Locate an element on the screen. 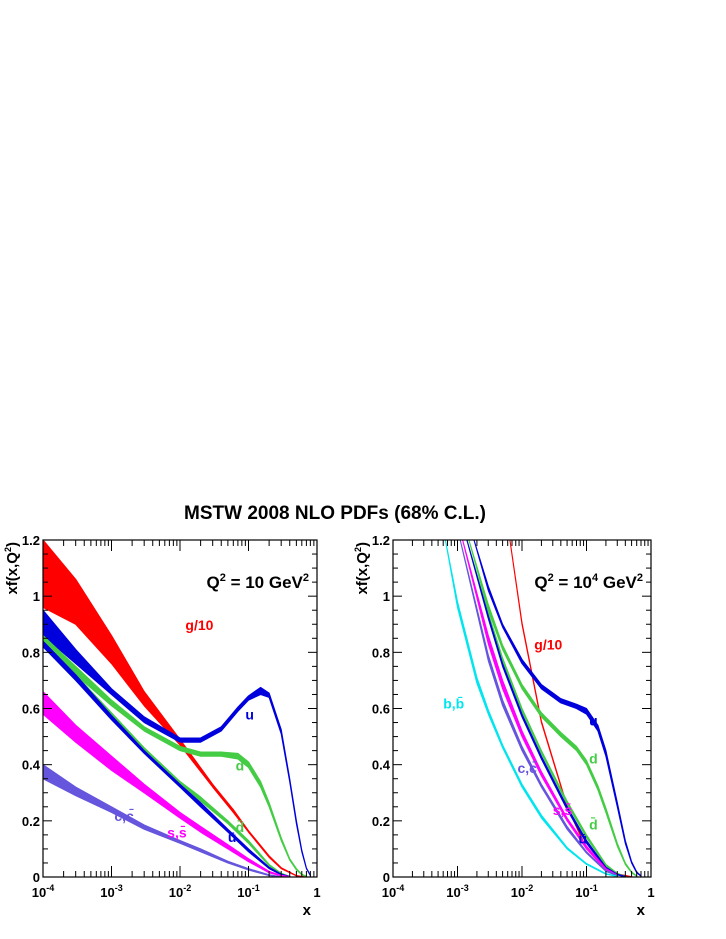 This screenshot has height=939, width=726. q2-label: Q2 = 104 GeV2 is located at coordinates (588, 582).